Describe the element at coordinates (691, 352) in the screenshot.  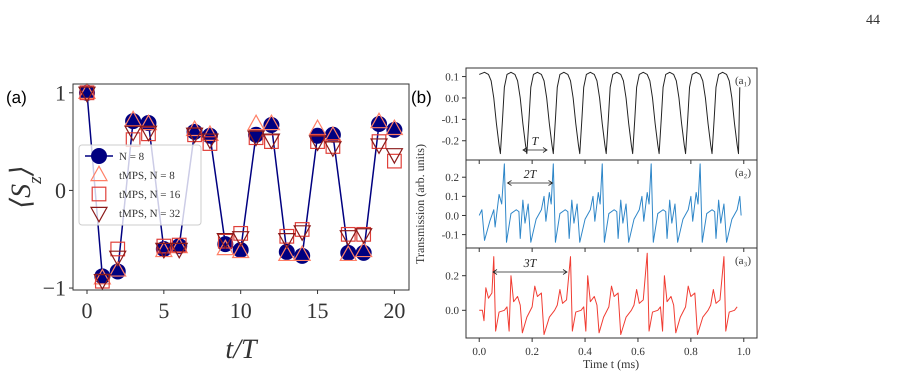
I see `x-tick-label: 0.8` at that location.